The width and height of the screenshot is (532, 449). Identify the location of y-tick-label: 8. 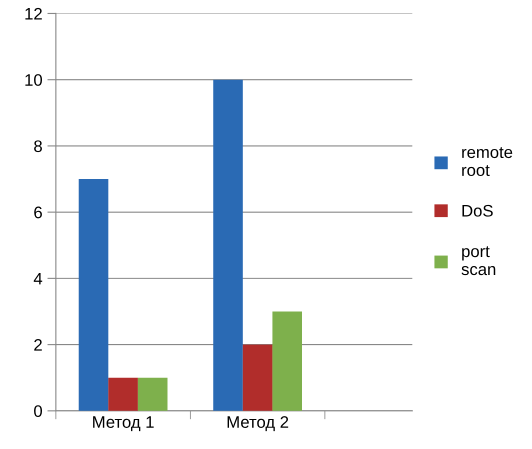
(38, 146).